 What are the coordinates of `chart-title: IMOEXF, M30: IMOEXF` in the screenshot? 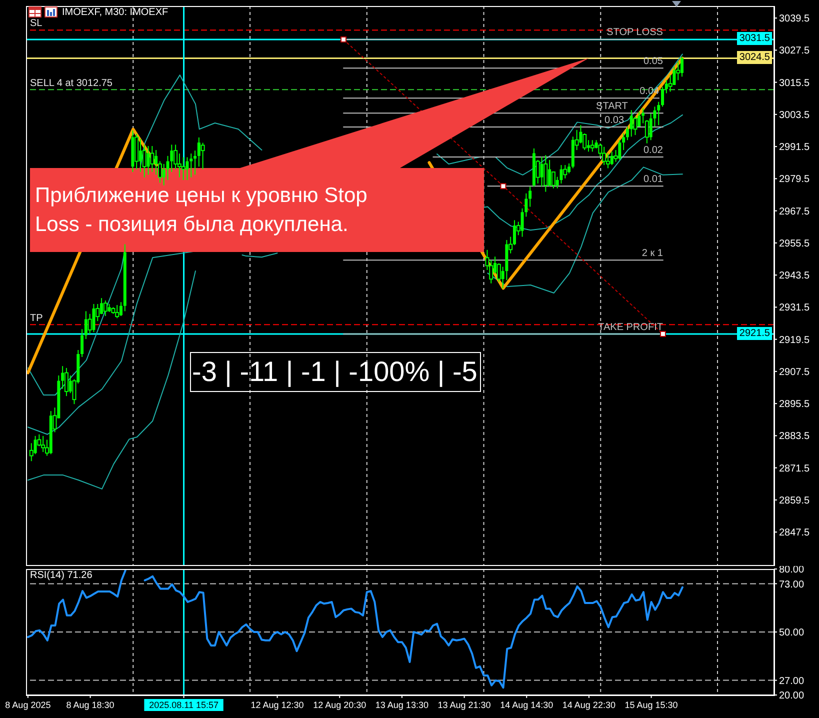 It's located at (115, 12).